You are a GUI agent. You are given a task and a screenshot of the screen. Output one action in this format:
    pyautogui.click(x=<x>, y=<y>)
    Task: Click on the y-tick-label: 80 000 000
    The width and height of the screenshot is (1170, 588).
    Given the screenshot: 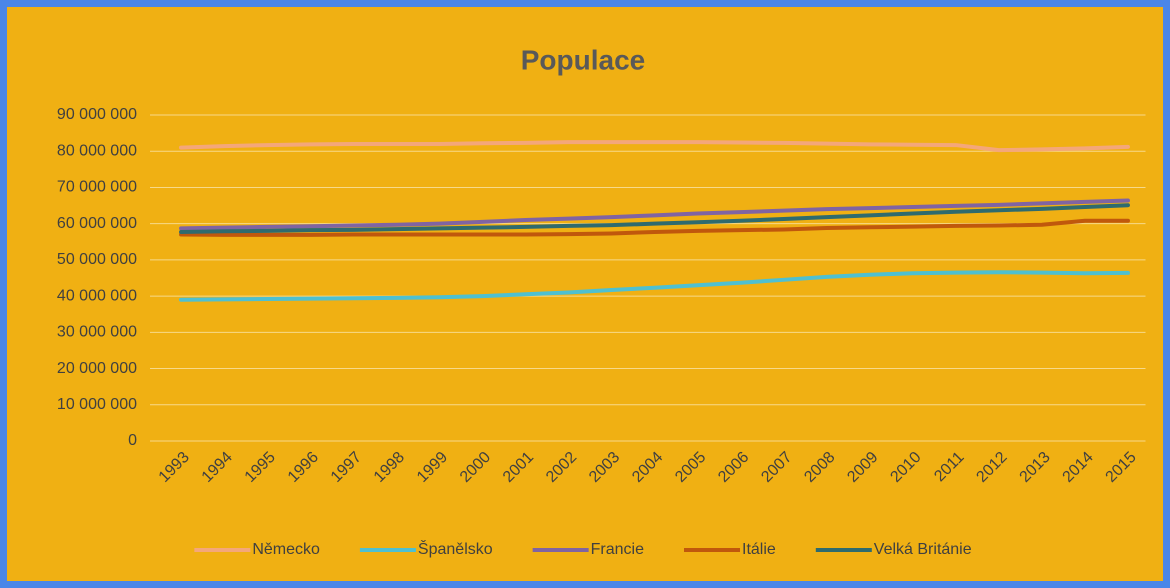 What is the action you would take?
    pyautogui.click(x=97, y=150)
    